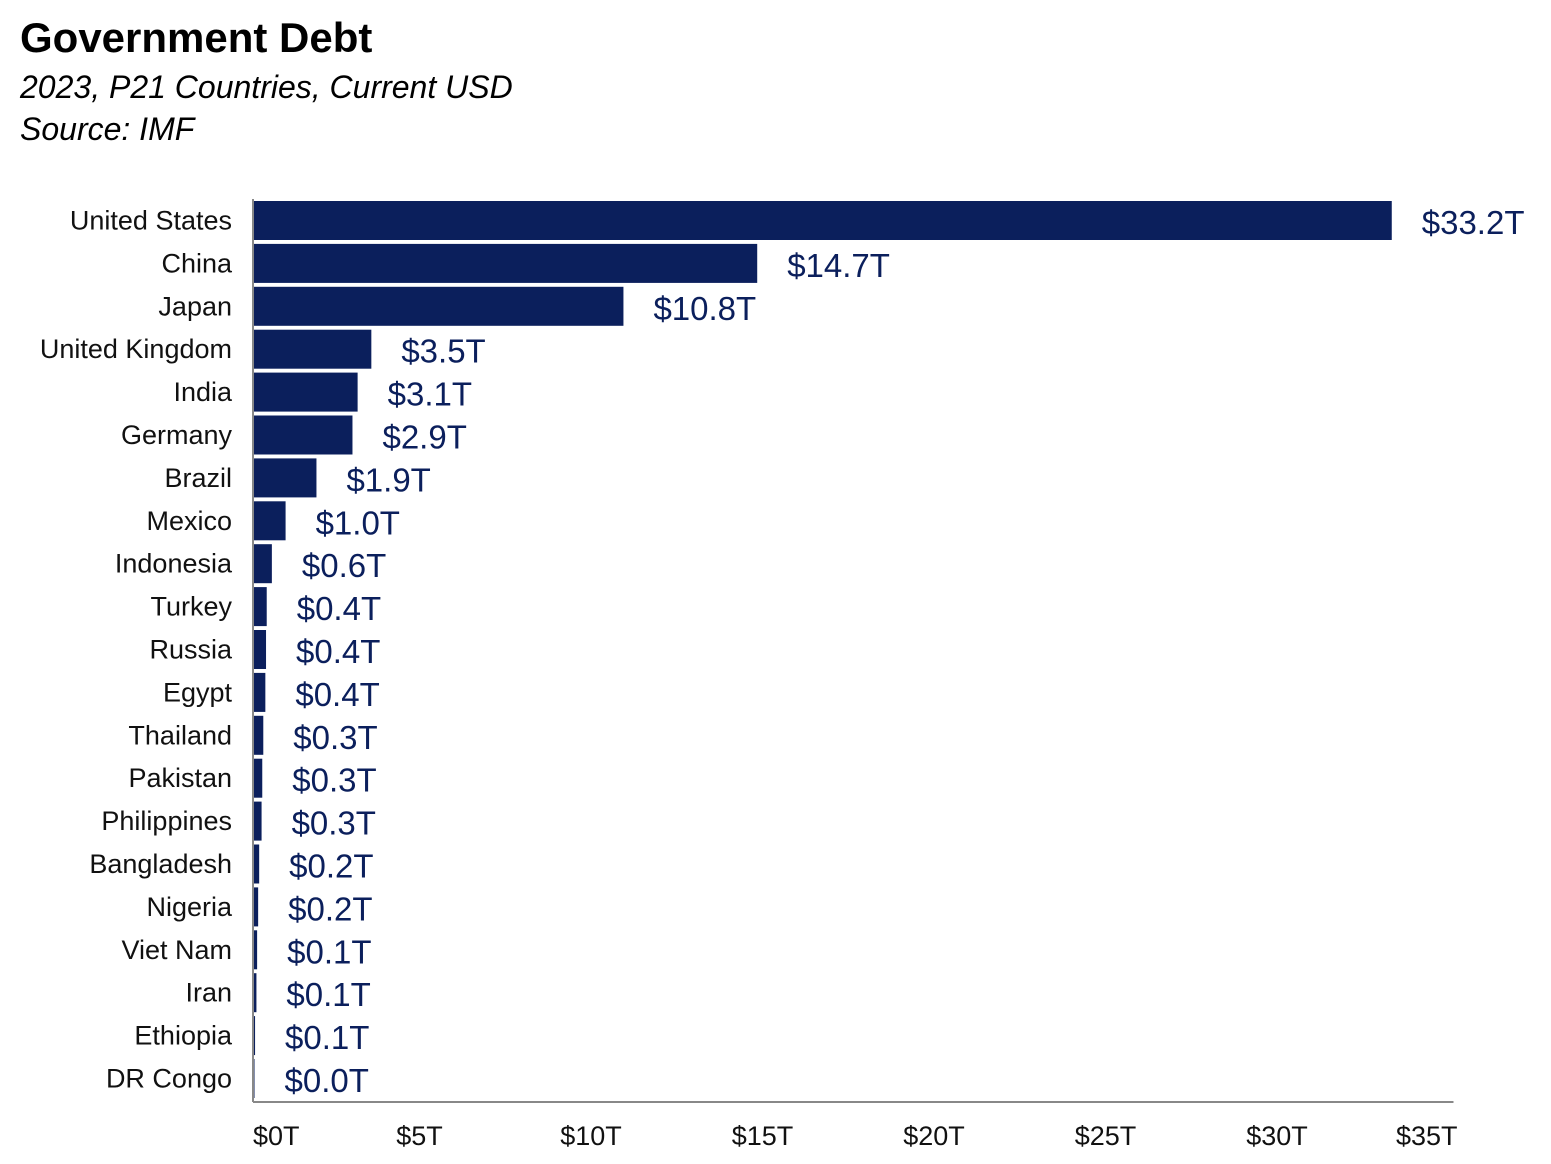 The height and width of the screenshot is (1164, 1551). I want to click on value-label: $3.5T, so click(443, 351).